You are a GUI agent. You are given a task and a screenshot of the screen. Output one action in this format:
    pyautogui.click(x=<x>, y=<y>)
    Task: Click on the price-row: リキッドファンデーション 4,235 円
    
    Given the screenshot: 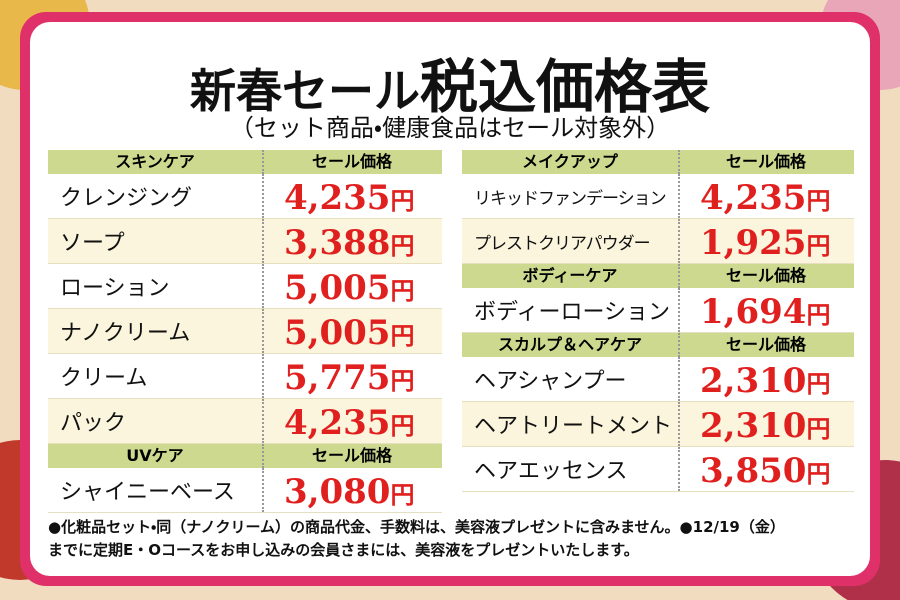 What is the action you would take?
    pyautogui.click(x=658, y=196)
    